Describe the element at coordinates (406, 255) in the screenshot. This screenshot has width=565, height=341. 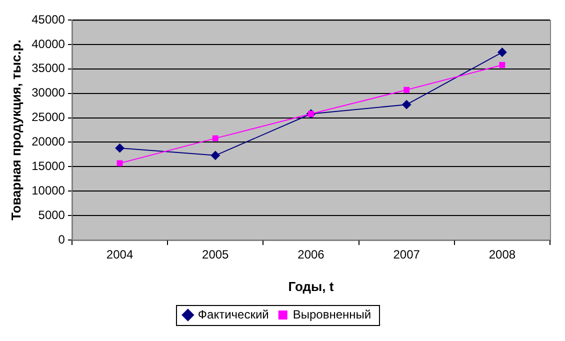
I see `x-tick-label: 2007` at that location.